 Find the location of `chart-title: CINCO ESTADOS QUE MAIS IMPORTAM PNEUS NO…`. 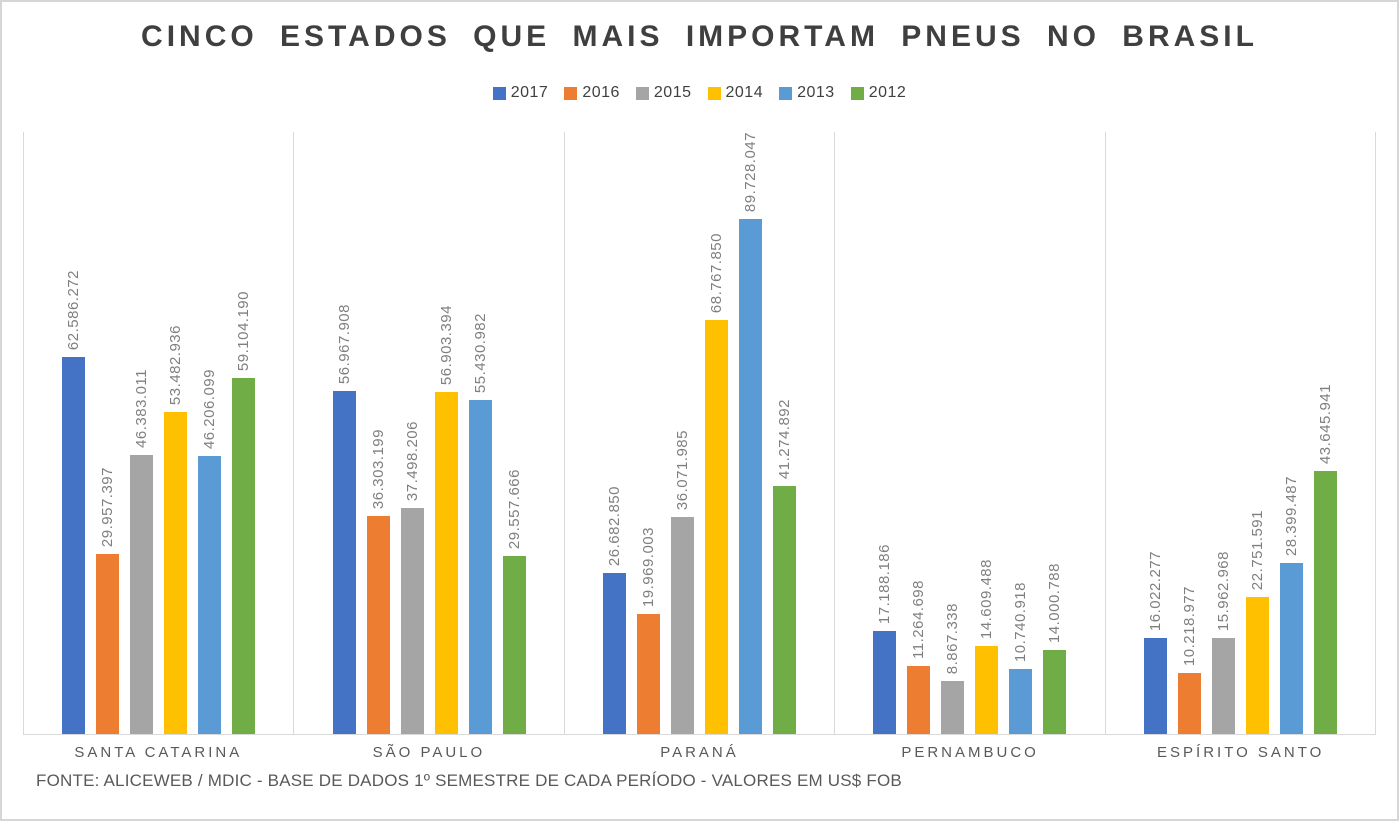

chart-title: CINCO ESTADOS QUE MAIS IMPORTAM PNEUS NO… is located at coordinates (699, 36).